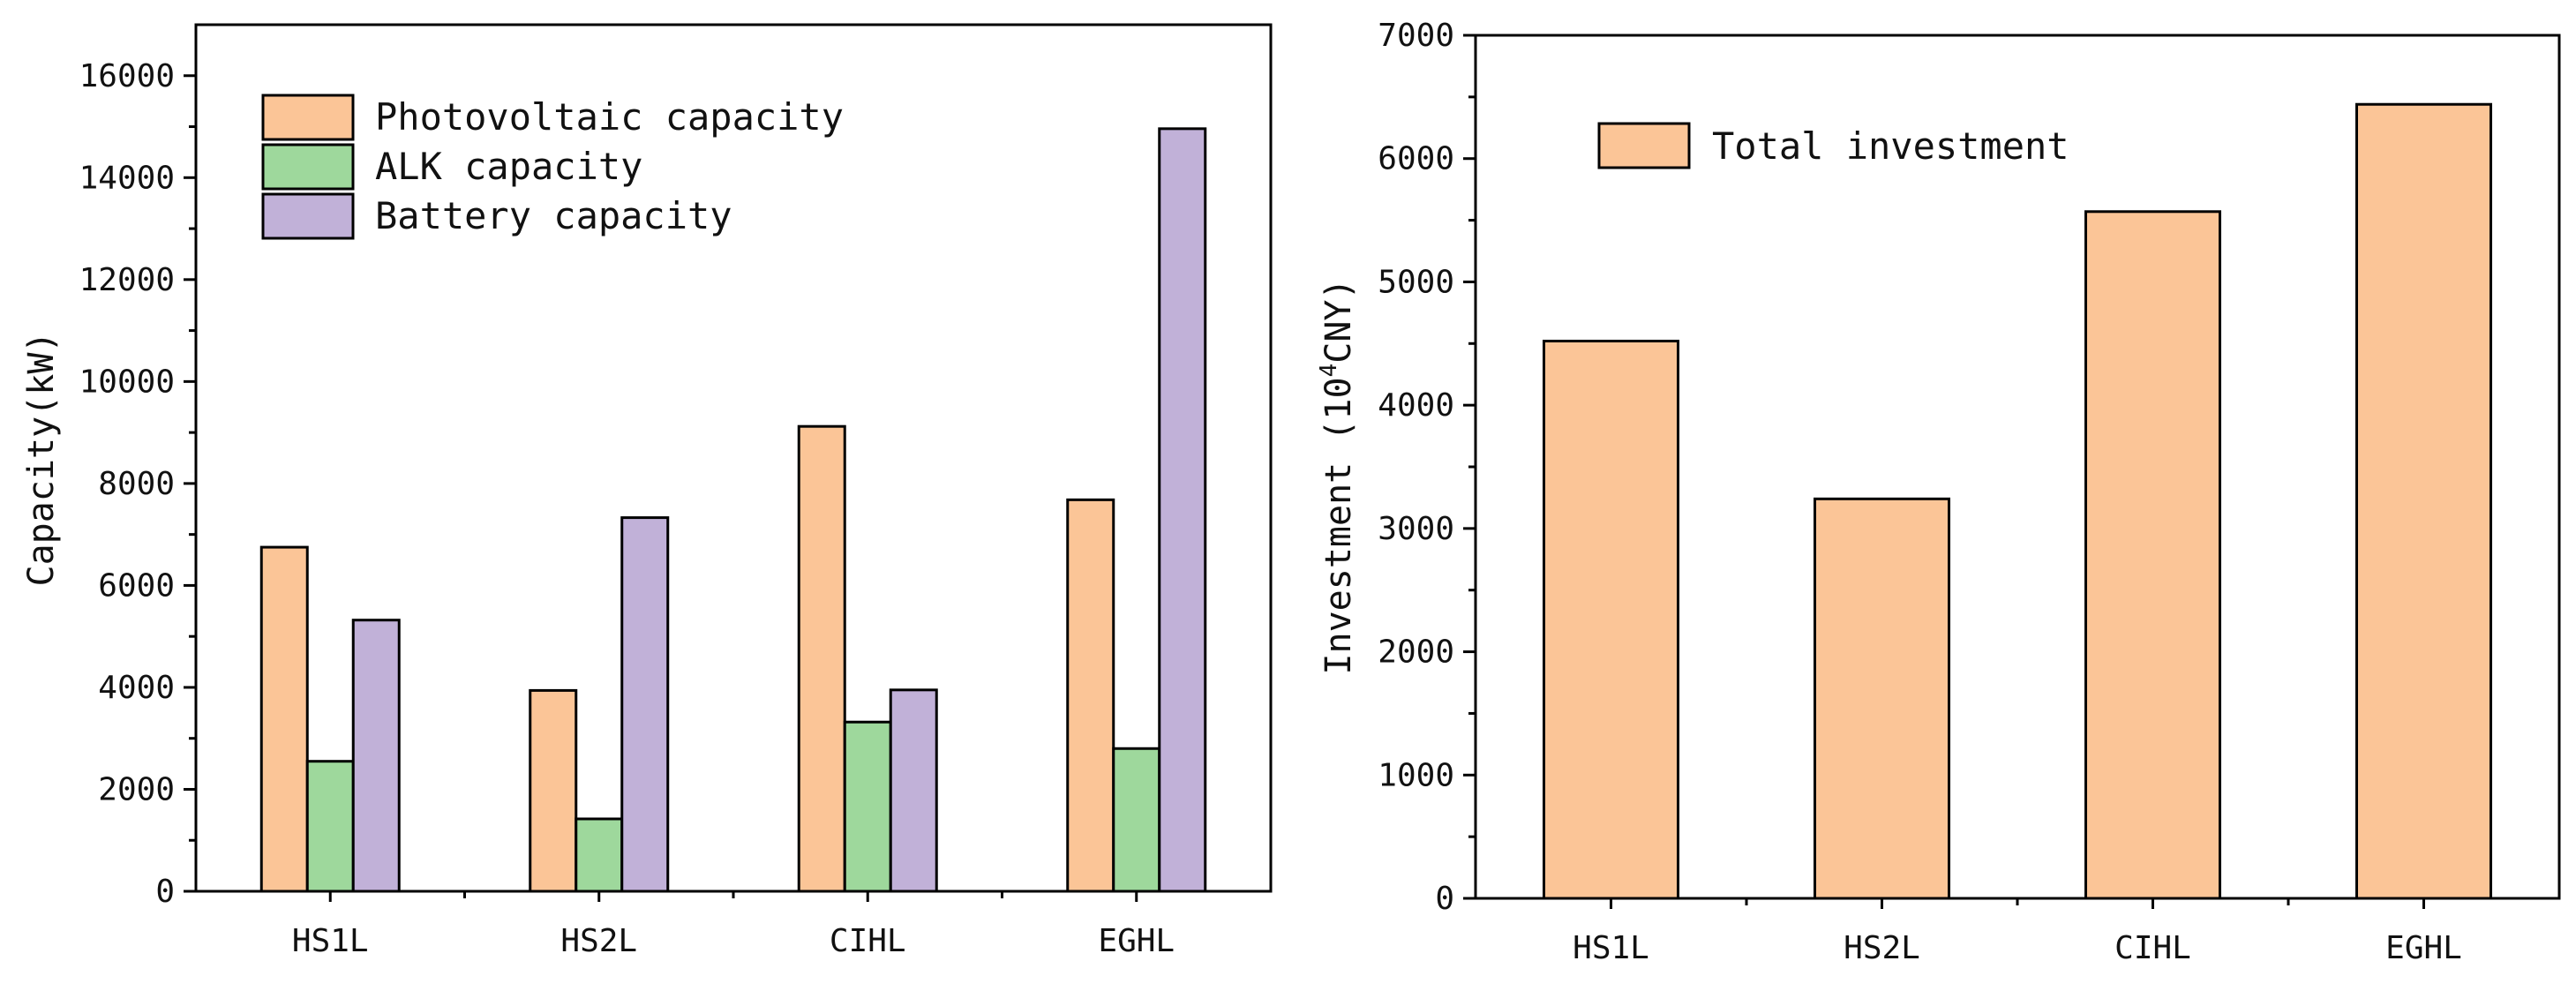 The height and width of the screenshot is (991, 2576). Describe the element at coordinates (1338, 320) in the screenshot. I see `investment-y-axis-title-end: CNY)` at that location.